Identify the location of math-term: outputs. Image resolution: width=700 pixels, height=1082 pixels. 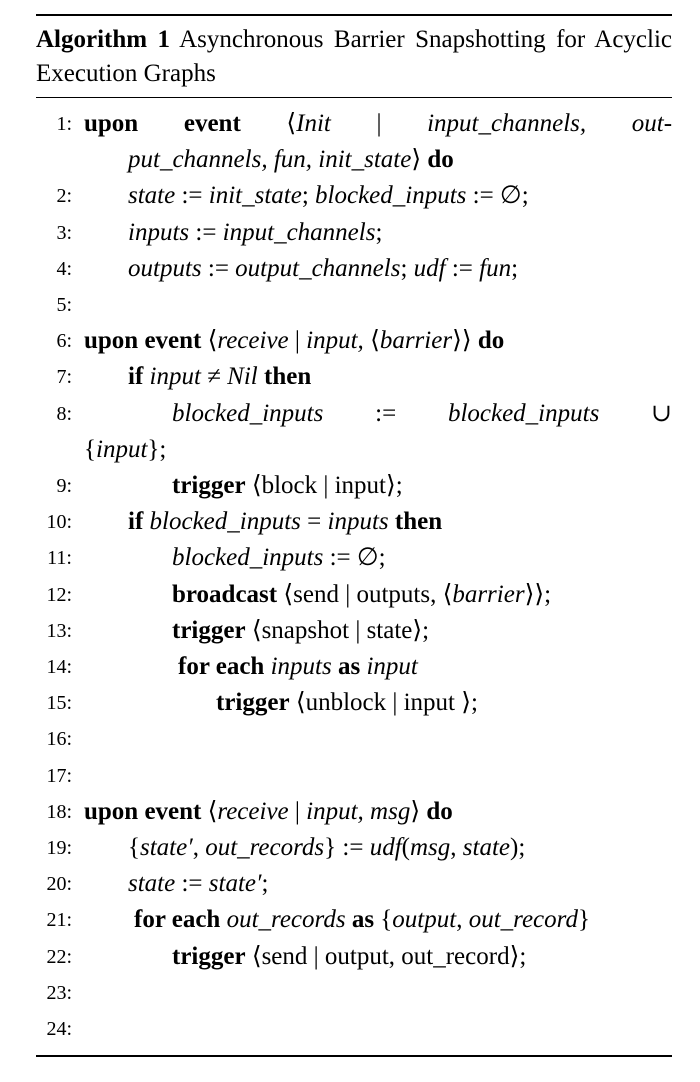
(165, 268).